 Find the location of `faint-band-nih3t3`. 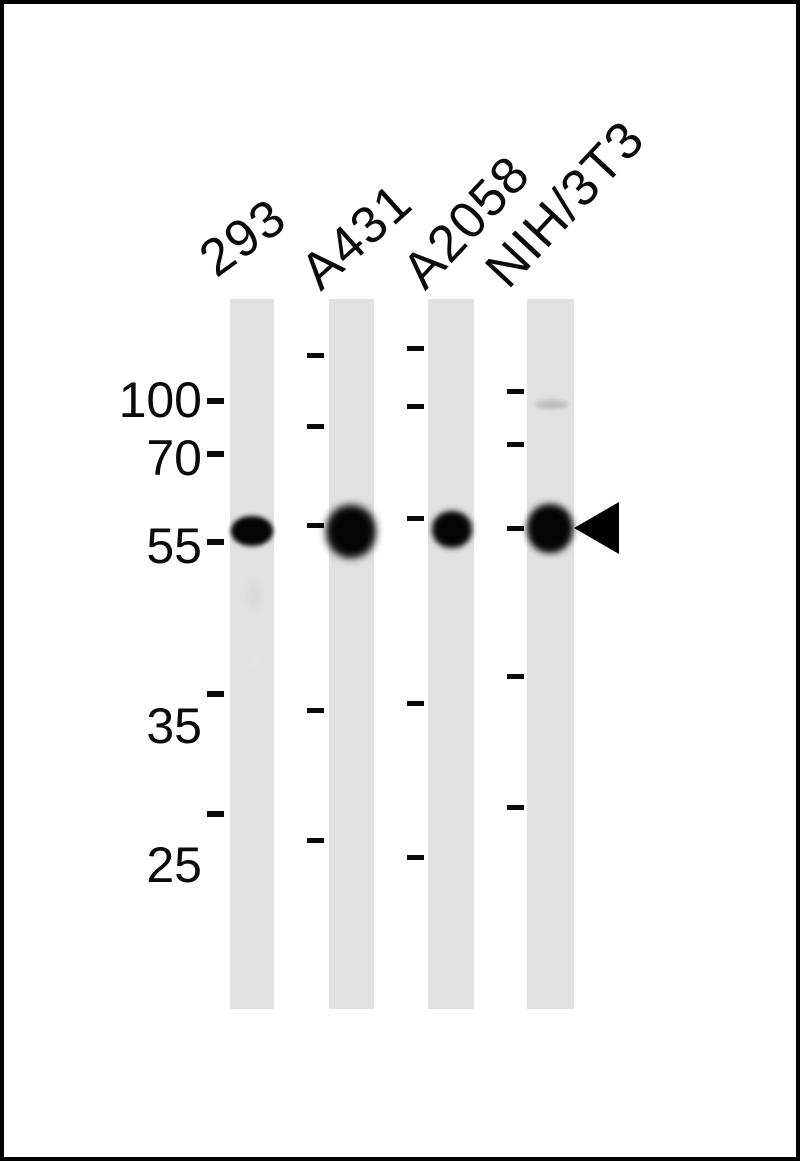

faint-band-nih3t3 is located at coordinates (551, 404).